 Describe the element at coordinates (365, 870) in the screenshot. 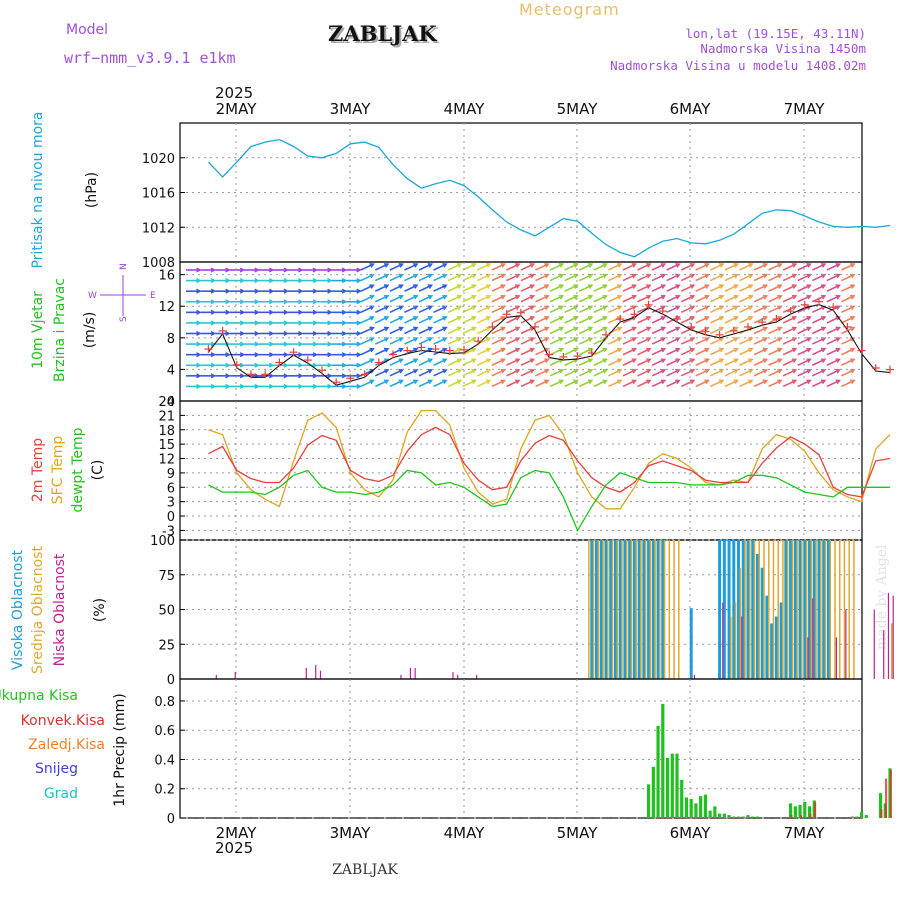

I see `footer-station: ZABLJAK` at that location.